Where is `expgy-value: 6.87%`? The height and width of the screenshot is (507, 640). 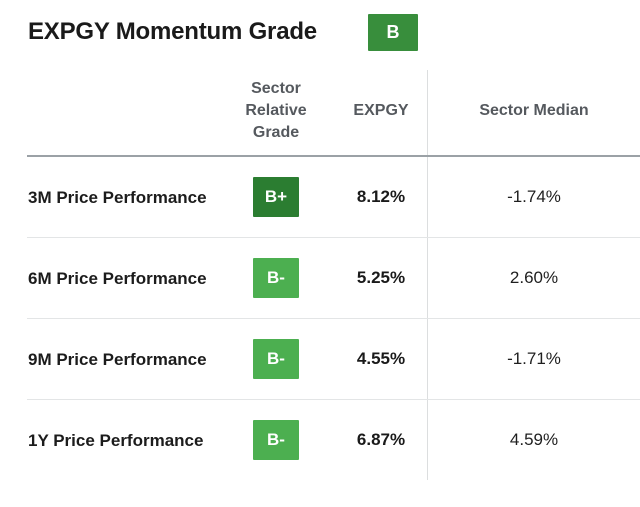
expgy-value: 6.87% is located at coordinates (381, 439).